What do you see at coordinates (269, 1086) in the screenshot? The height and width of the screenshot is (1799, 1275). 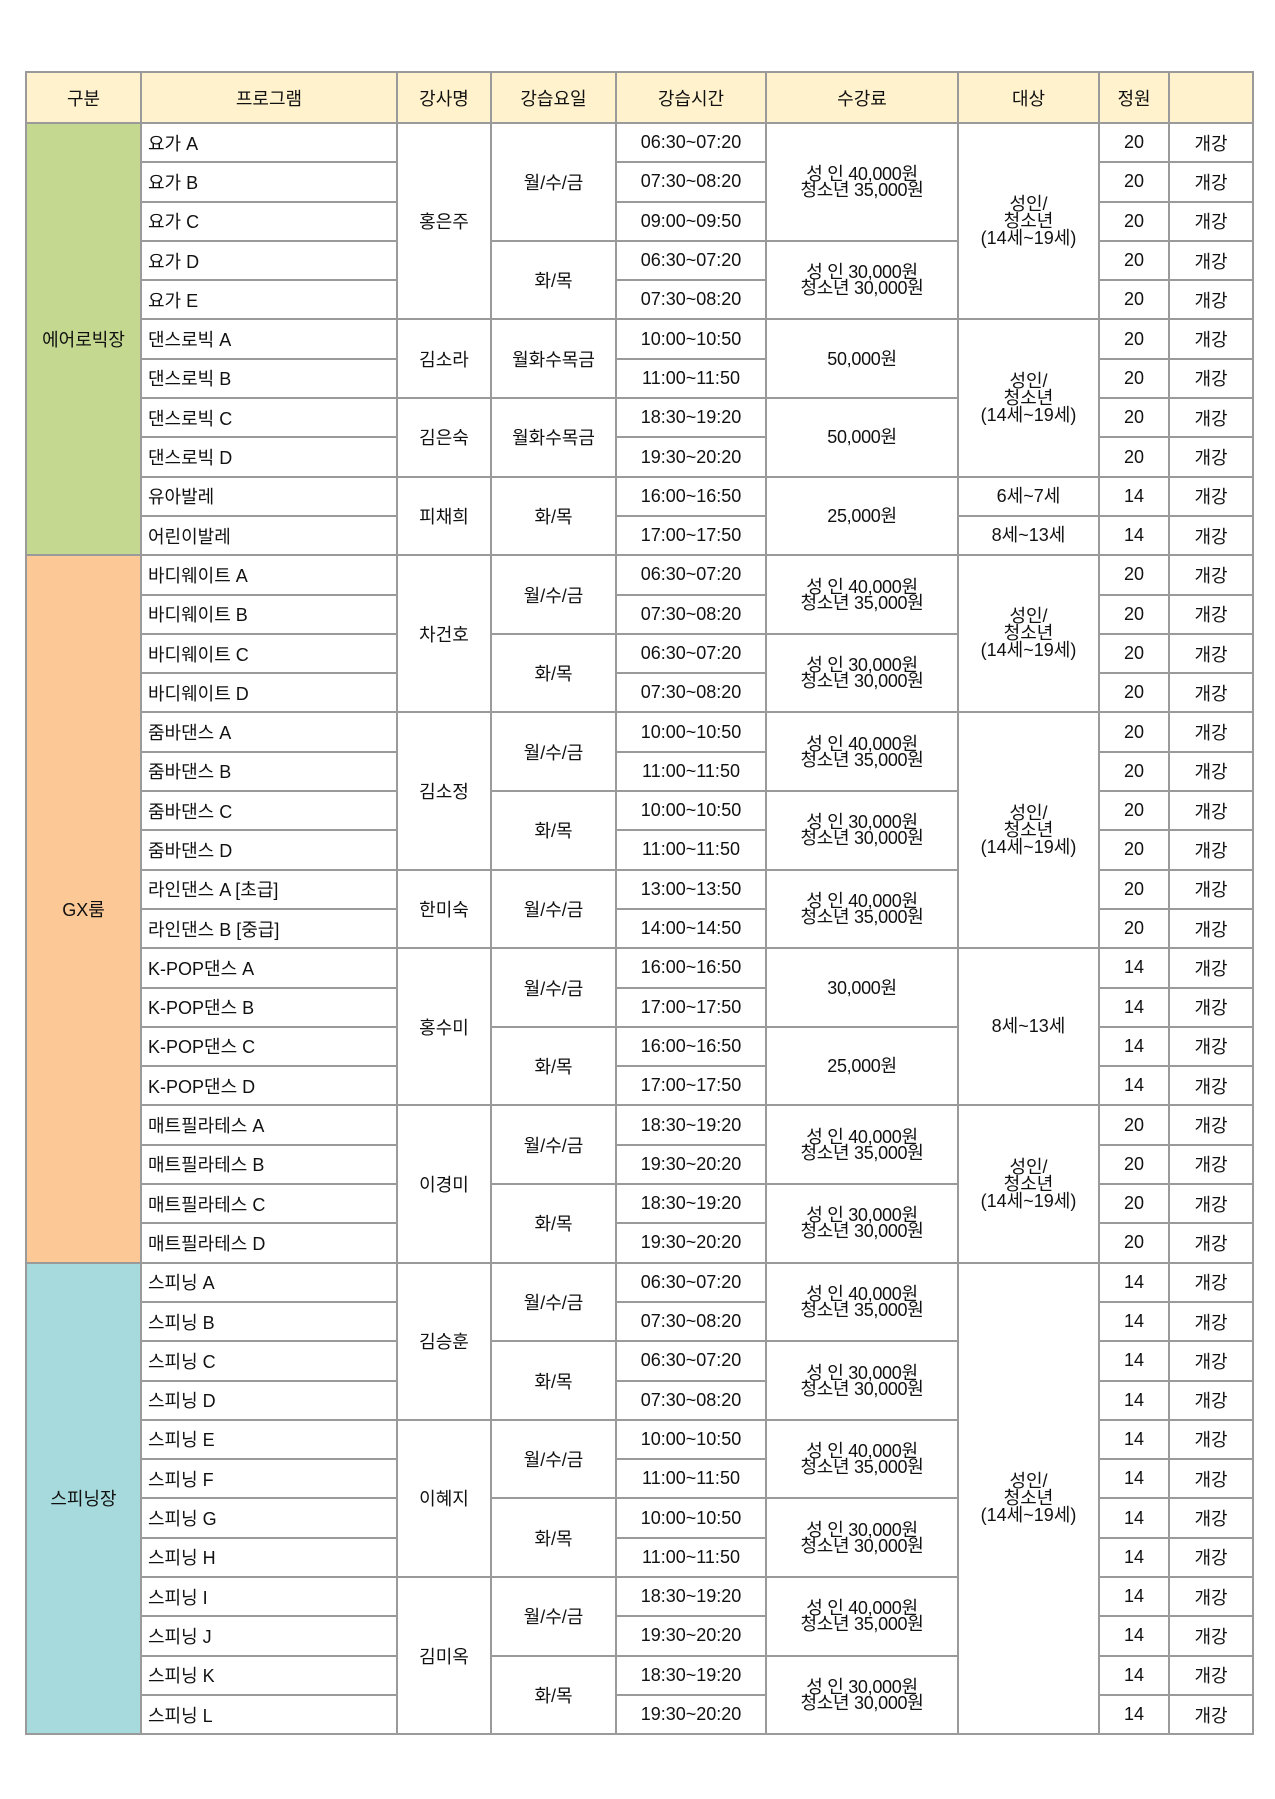 I see `program-name: K-POP댄스 D` at bounding box center [269, 1086].